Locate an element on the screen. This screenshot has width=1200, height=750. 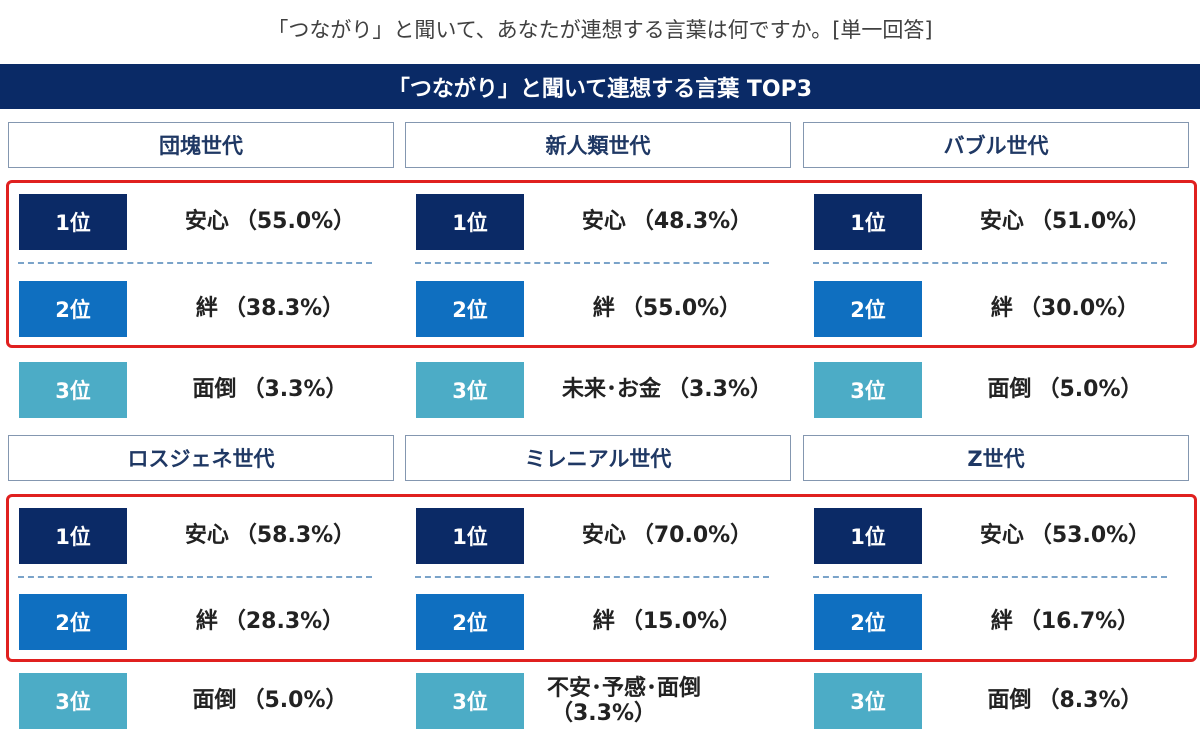
rank-word: 不安･予感･面倒 is located at coordinates (624, 688).